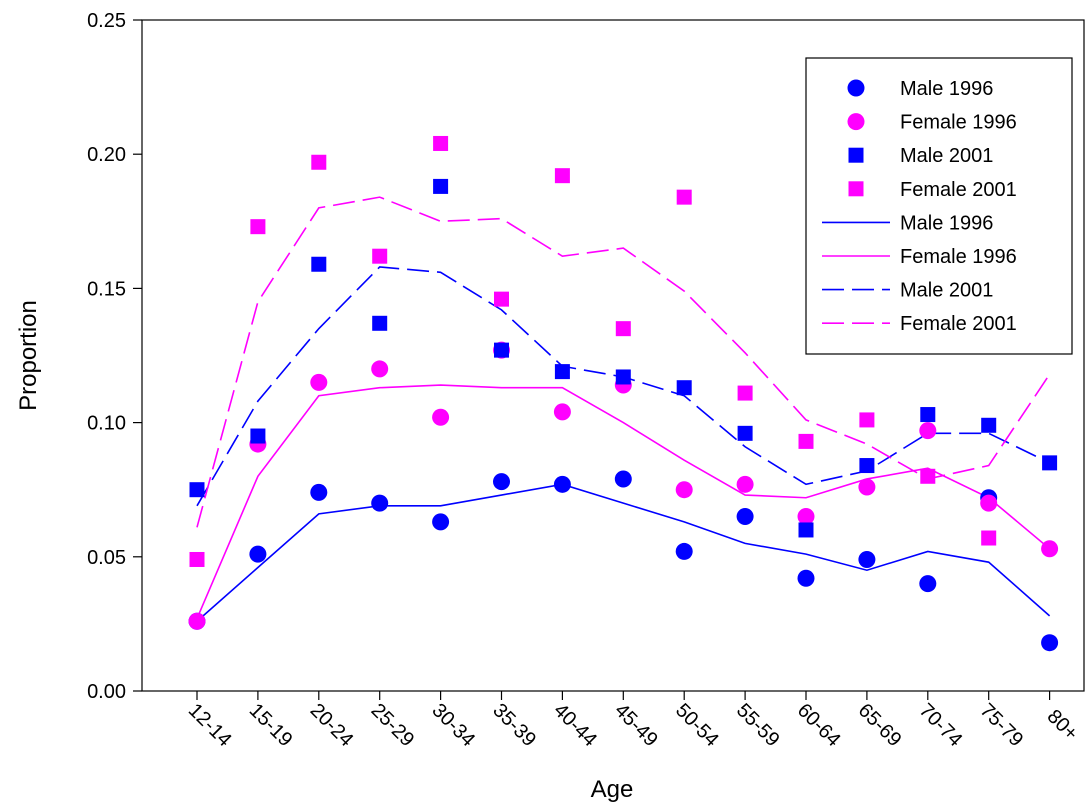  Describe the element at coordinates (1002, 725) in the screenshot. I see `x-tick-label: 75-79` at that location.